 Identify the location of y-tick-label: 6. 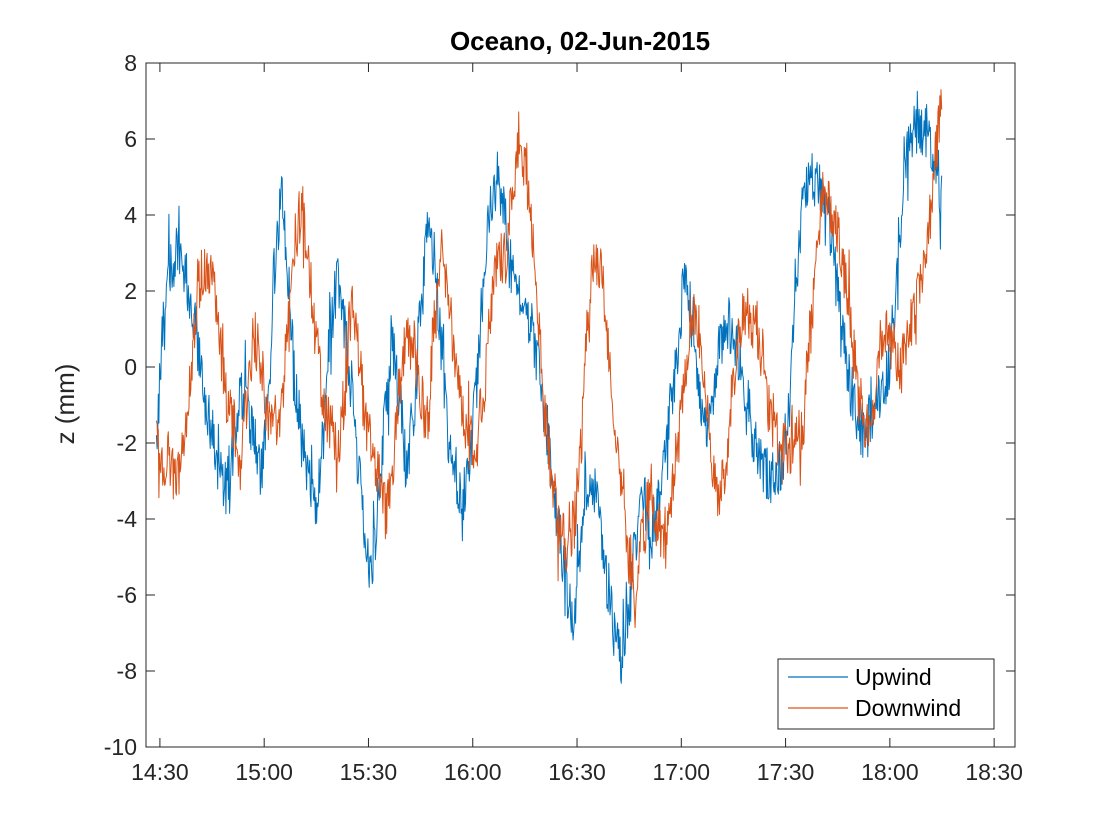
(130, 139).